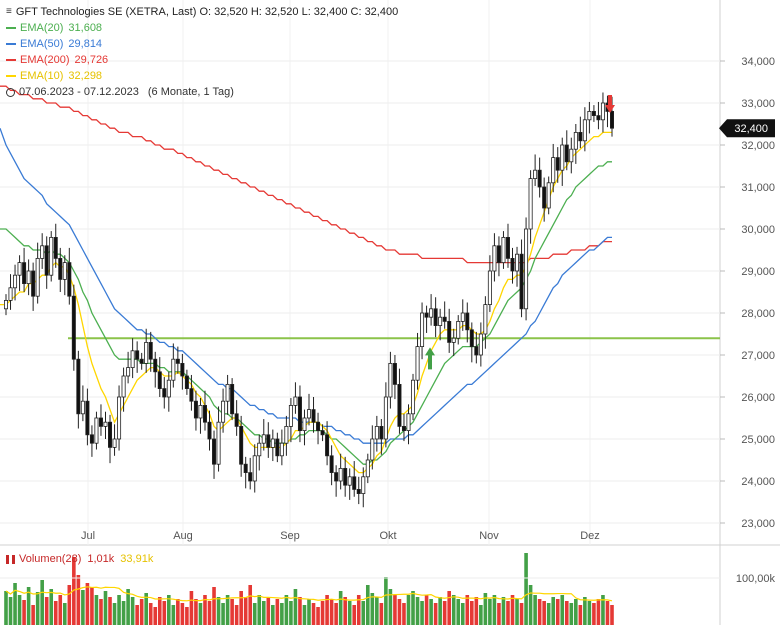 Image resolution: width=780 pixels, height=625 pixels. What do you see at coordinates (9, 11) in the screenshot?
I see `title-icon: ≡` at bounding box center [9, 11].